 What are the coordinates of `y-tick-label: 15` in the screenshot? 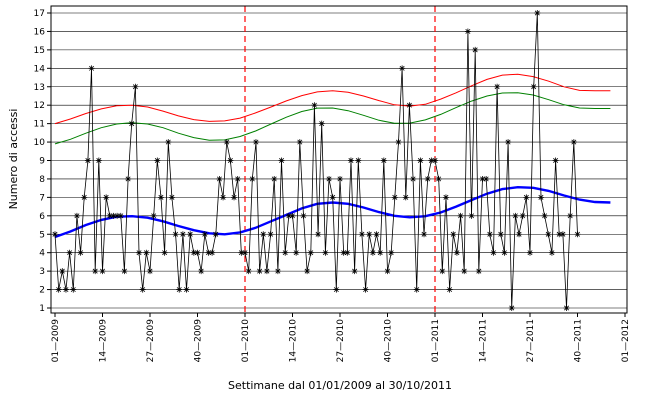 It's located at (39, 51).